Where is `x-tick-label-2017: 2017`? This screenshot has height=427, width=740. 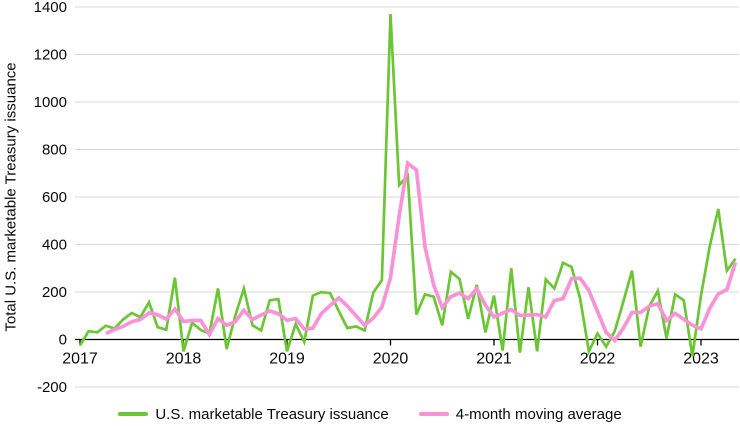
x-tick-label-2017: 2017 is located at coordinates (80, 359).